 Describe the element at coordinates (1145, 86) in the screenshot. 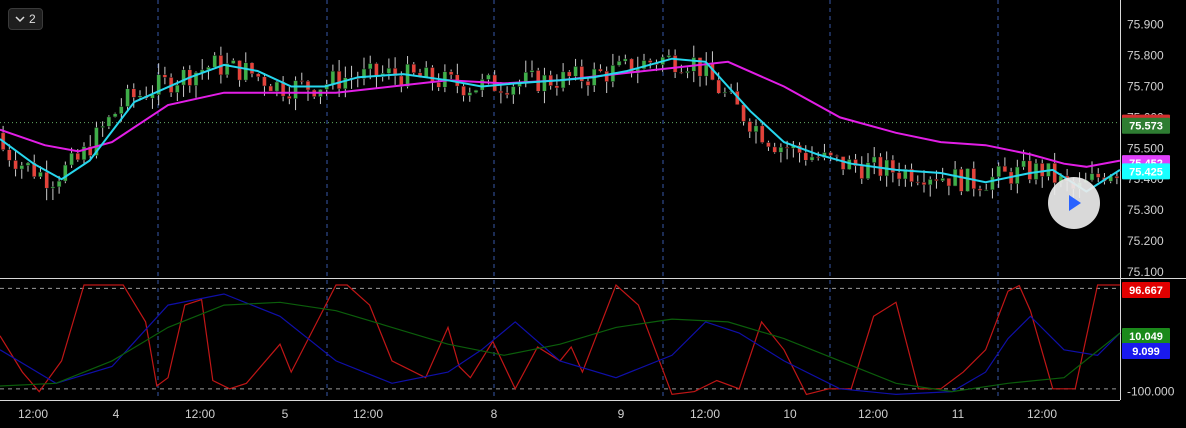

I see `price-tick-label: 75.700` at that location.